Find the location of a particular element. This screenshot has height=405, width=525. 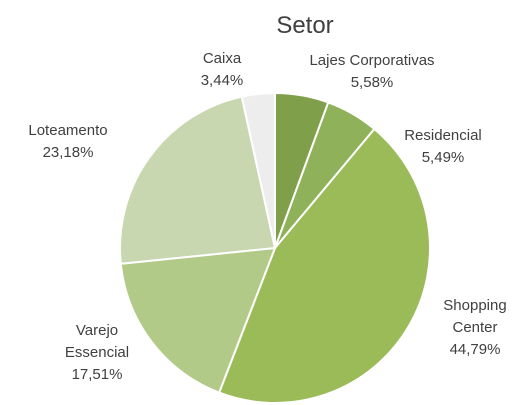

category-label: Loteamento is located at coordinates (68, 130).